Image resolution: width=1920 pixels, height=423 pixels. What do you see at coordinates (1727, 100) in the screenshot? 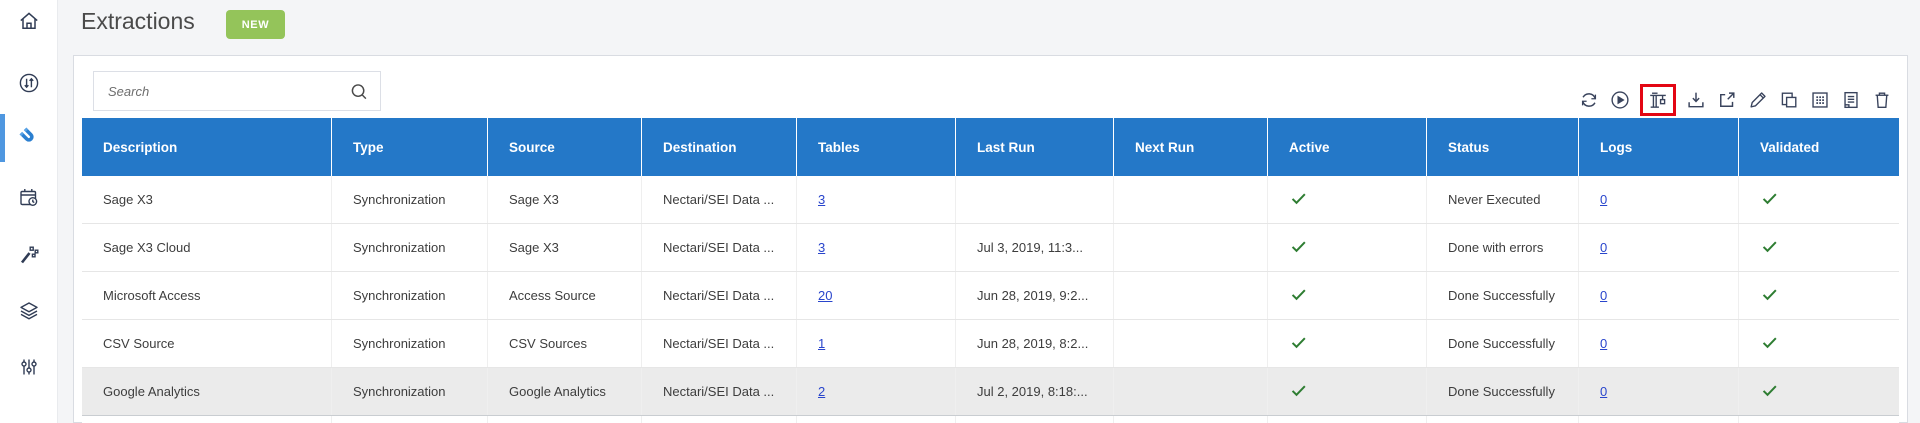
I see `open-external-icon` at bounding box center [1727, 100].